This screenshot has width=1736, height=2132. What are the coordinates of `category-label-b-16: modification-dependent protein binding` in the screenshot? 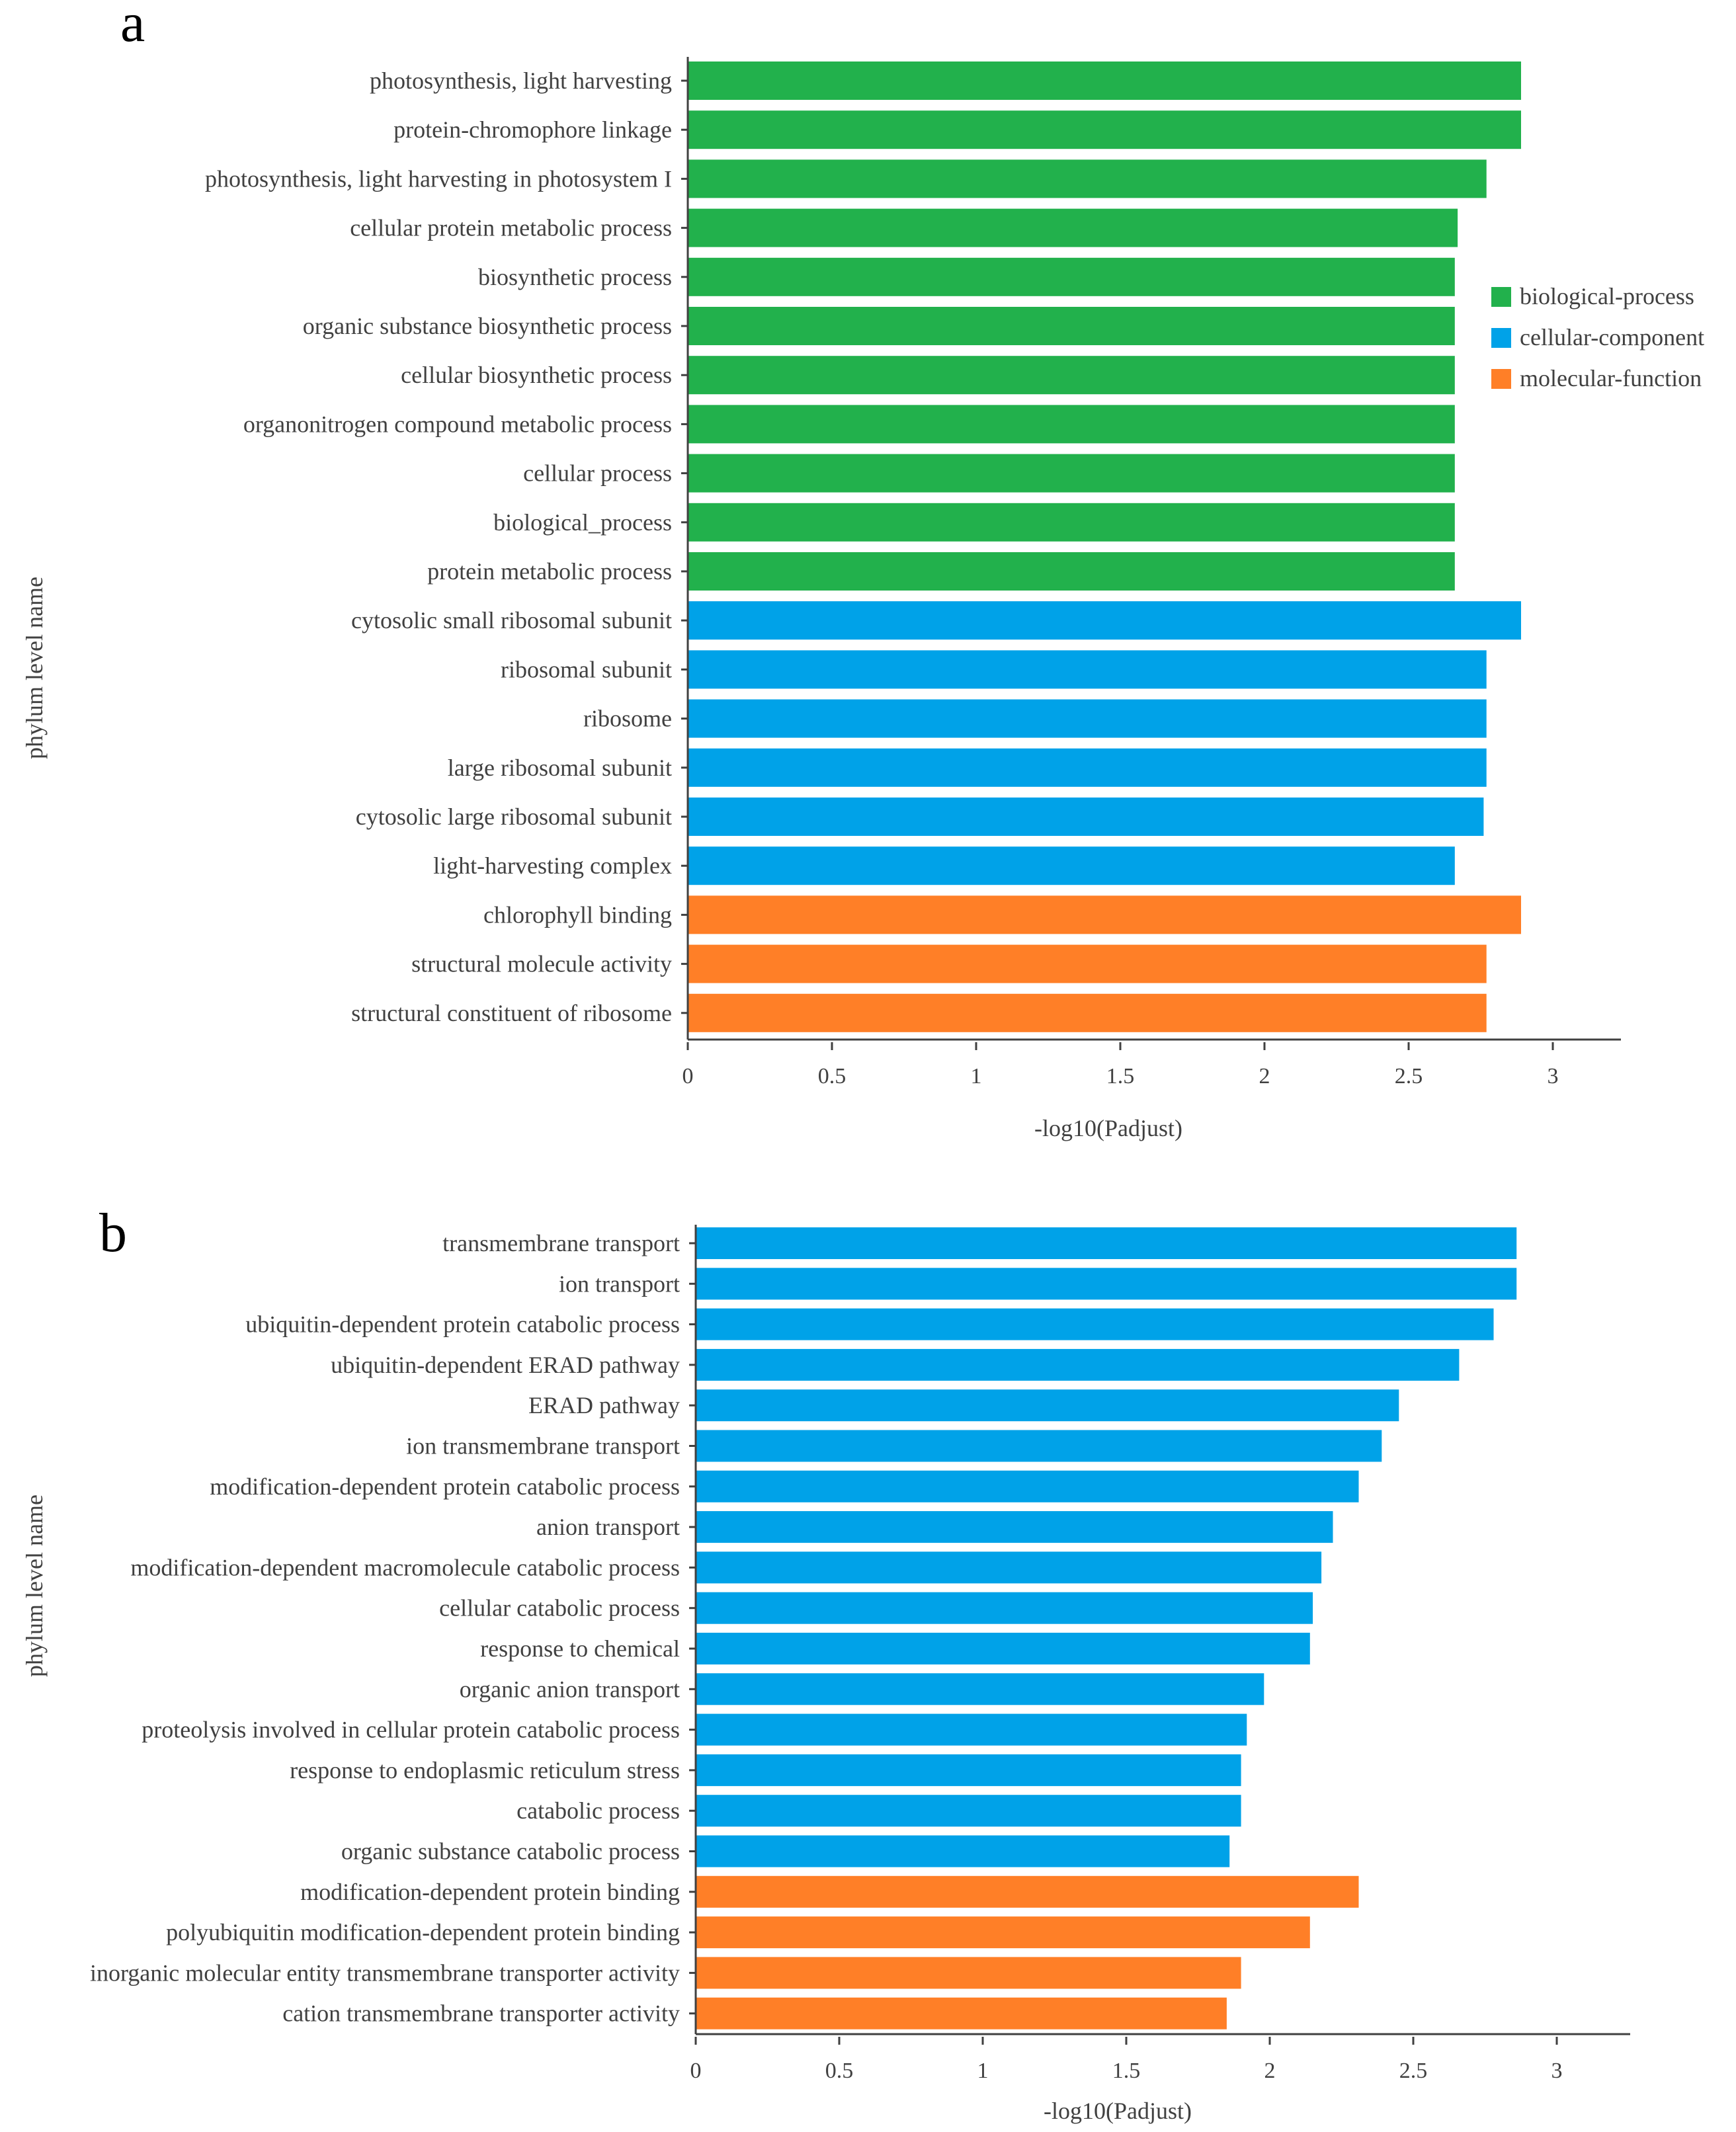 It's located at (490, 1892).